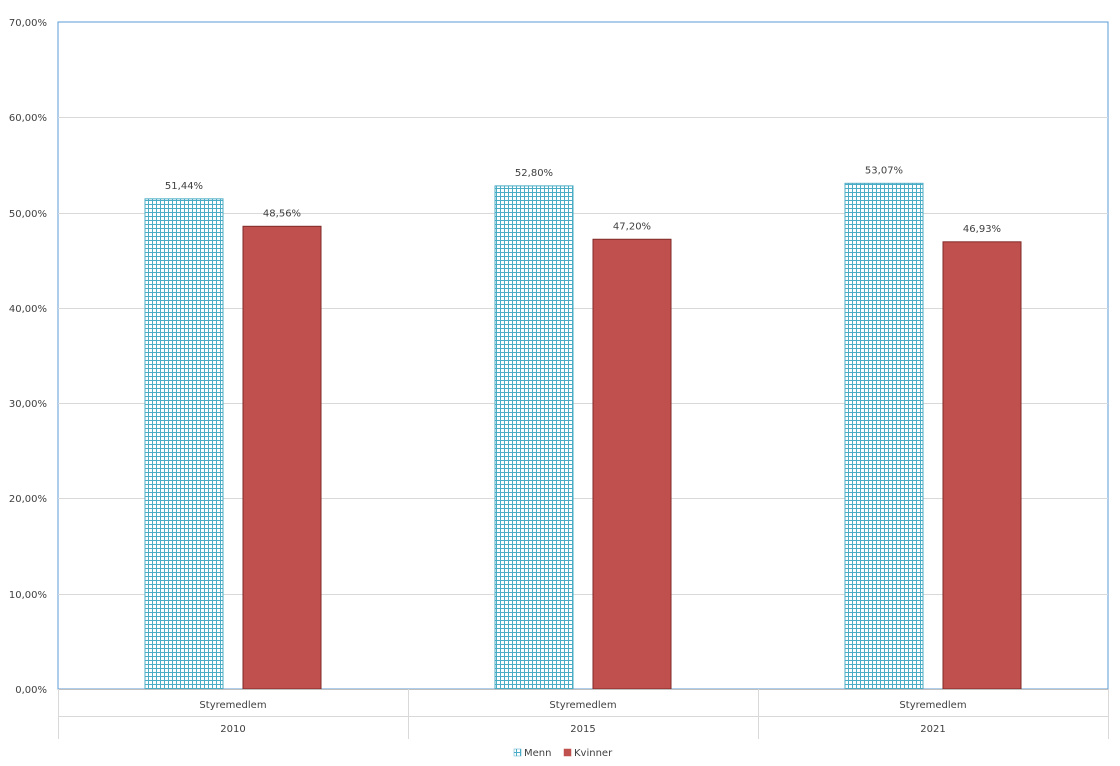 This screenshot has width=1120, height=766. What do you see at coordinates (28, 118) in the screenshot?
I see `y-tick-label: 60,00%` at bounding box center [28, 118].